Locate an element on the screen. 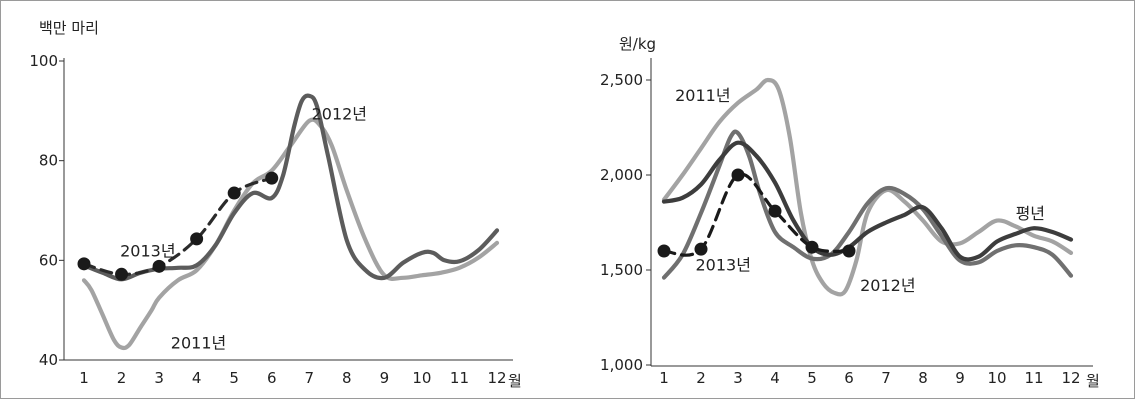 This screenshot has width=1135, height=400. y-axis-label: 원/kg is located at coordinates (637, 44).